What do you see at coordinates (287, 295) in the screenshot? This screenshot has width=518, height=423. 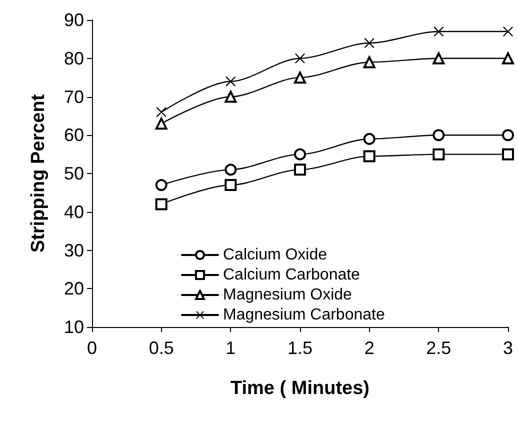 I see `legend-label: Magnesium Oxide` at bounding box center [287, 295].